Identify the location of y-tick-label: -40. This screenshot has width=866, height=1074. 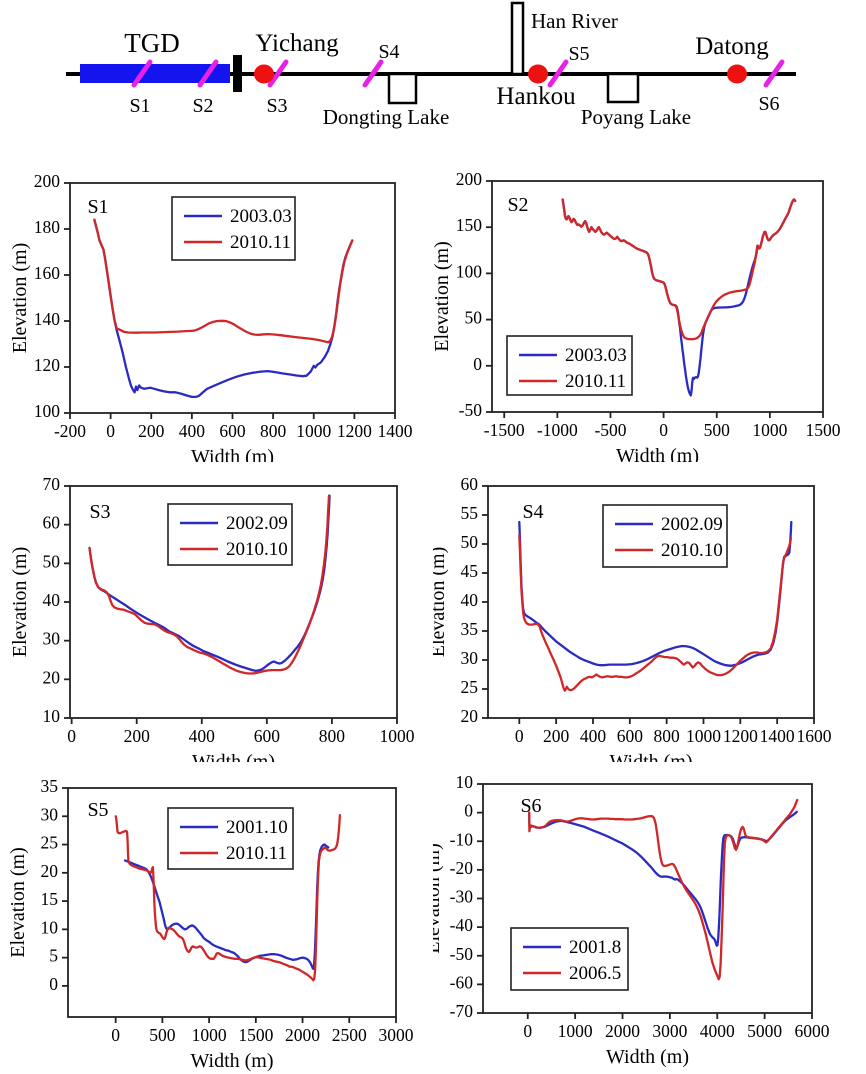
(462, 925).